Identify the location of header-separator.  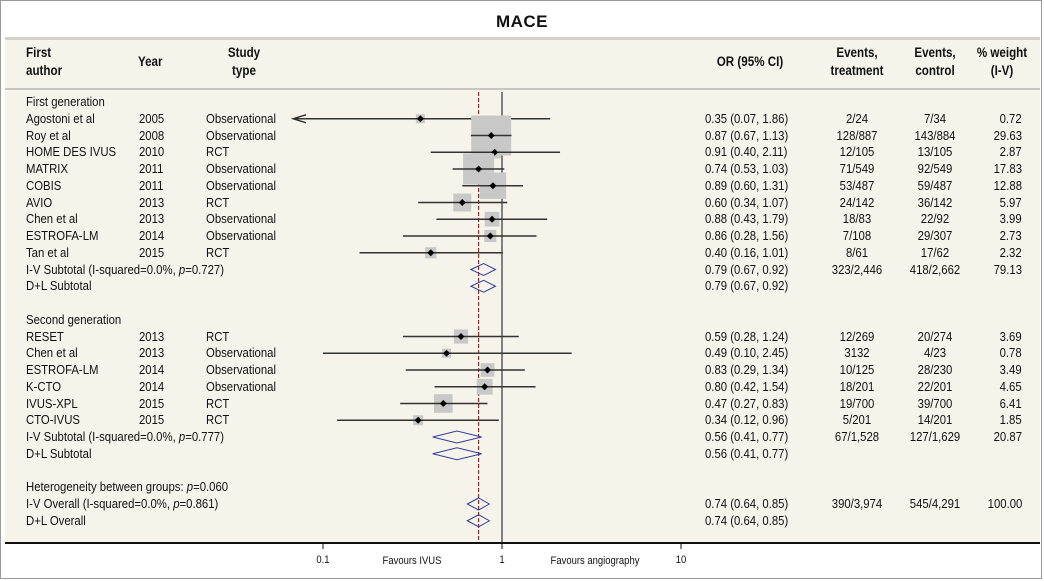
(522, 89).